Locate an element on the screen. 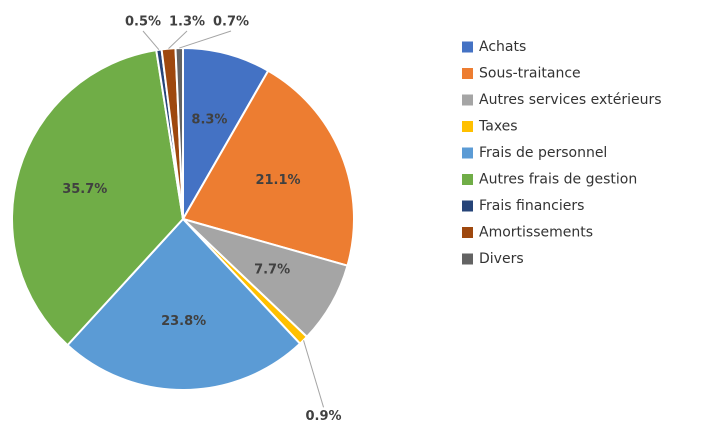  data-label: 8.3% is located at coordinates (209, 119).